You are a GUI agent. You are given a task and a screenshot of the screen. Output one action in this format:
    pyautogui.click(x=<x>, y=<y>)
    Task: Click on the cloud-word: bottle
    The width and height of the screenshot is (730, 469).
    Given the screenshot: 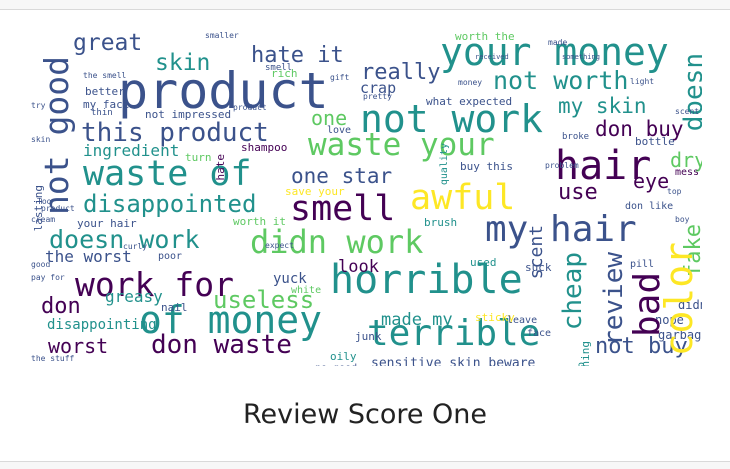 What is the action you would take?
    pyautogui.click(x=655, y=141)
    